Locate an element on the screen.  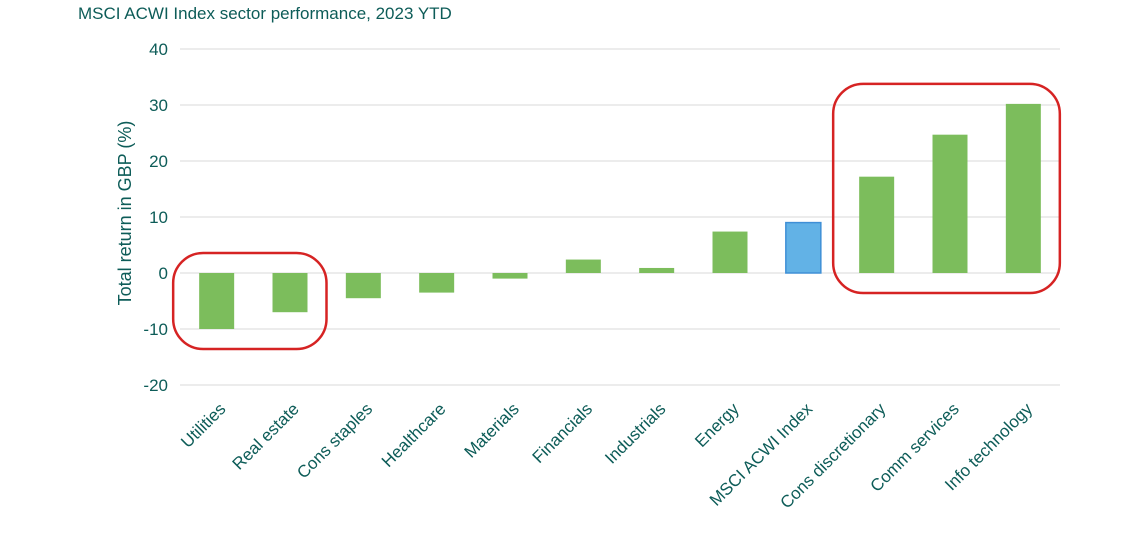
y-tick-label: 40 is located at coordinates (158, 49).